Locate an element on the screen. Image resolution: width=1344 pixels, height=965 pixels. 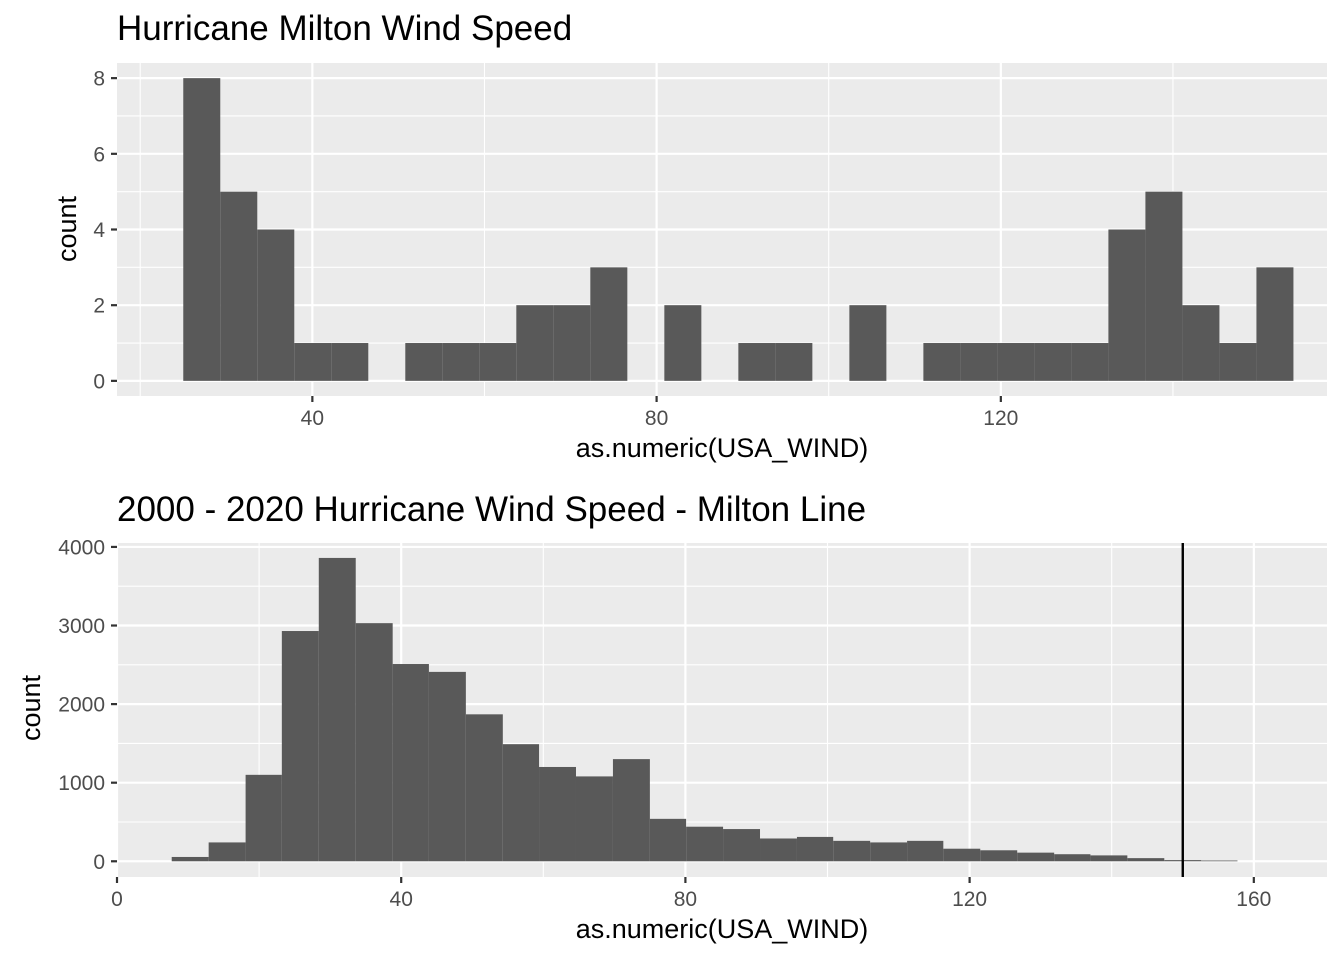
y-tick-label: 3000 is located at coordinates (81, 626).